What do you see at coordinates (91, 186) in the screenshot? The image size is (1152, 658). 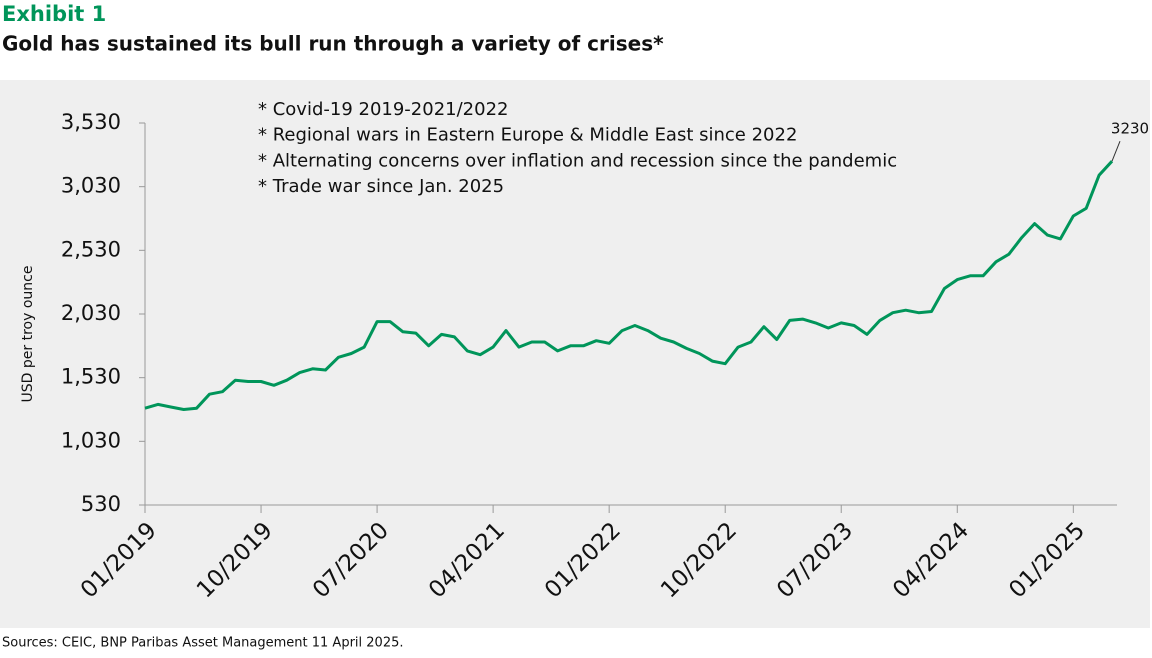 I see `y-tick-label: 3,030` at bounding box center [91, 186].